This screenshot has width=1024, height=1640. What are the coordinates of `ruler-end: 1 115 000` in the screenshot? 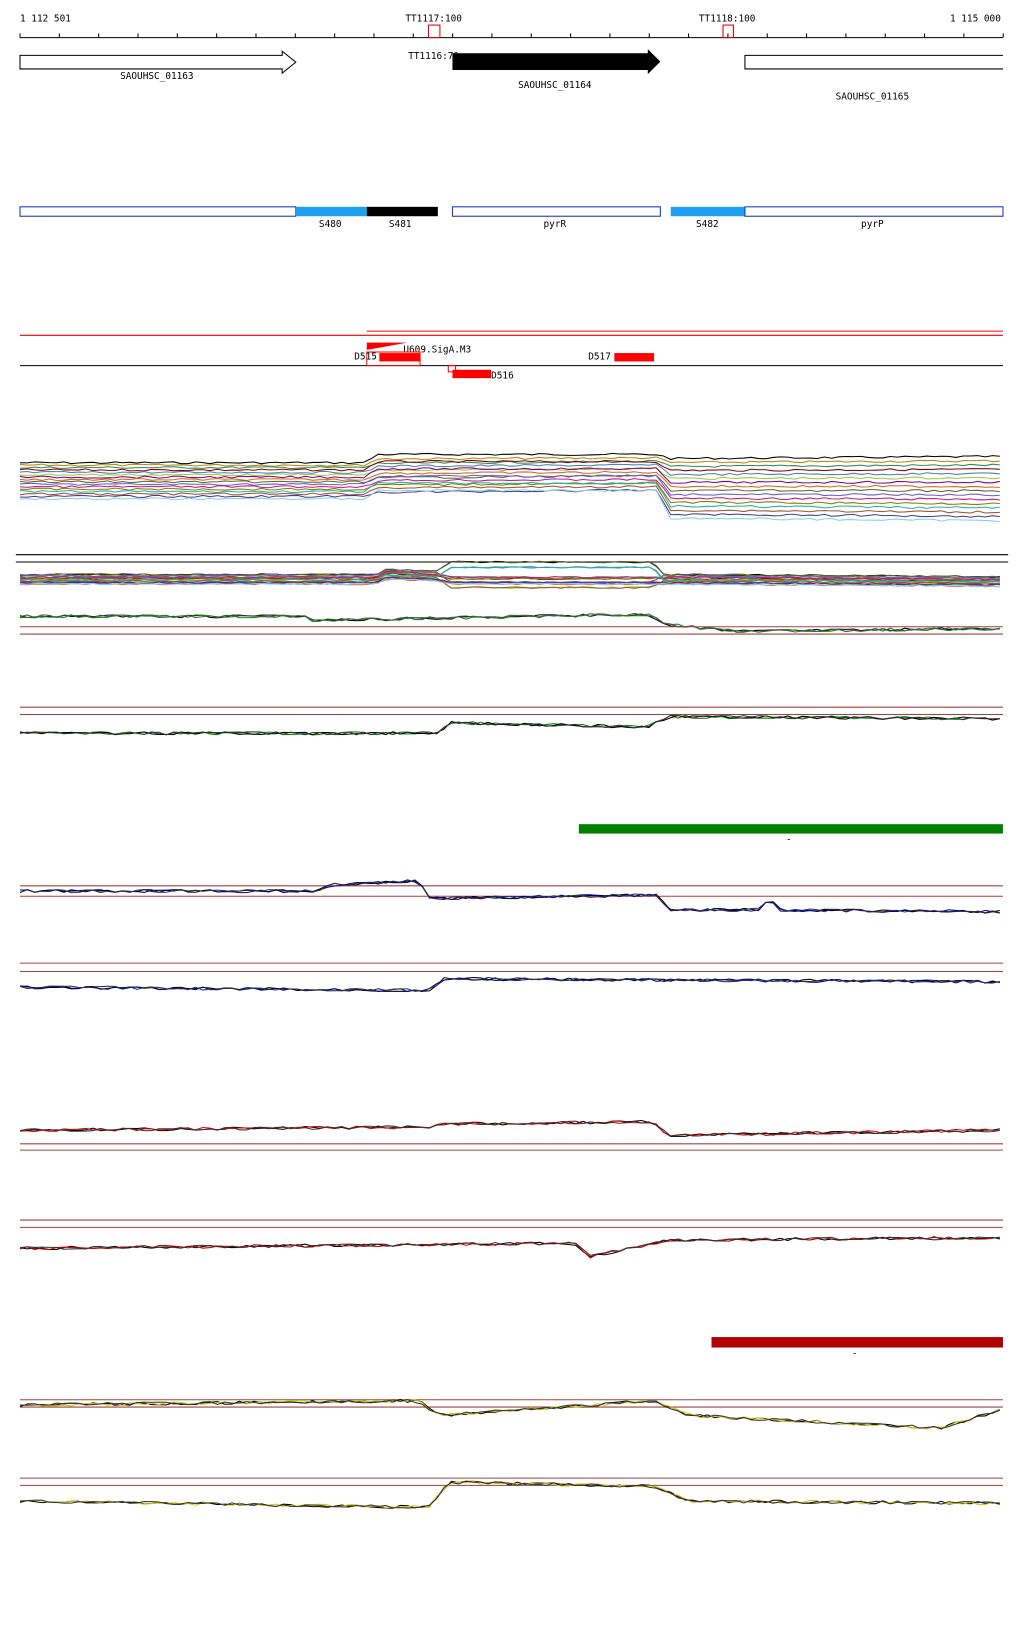 It's located at (975, 18).